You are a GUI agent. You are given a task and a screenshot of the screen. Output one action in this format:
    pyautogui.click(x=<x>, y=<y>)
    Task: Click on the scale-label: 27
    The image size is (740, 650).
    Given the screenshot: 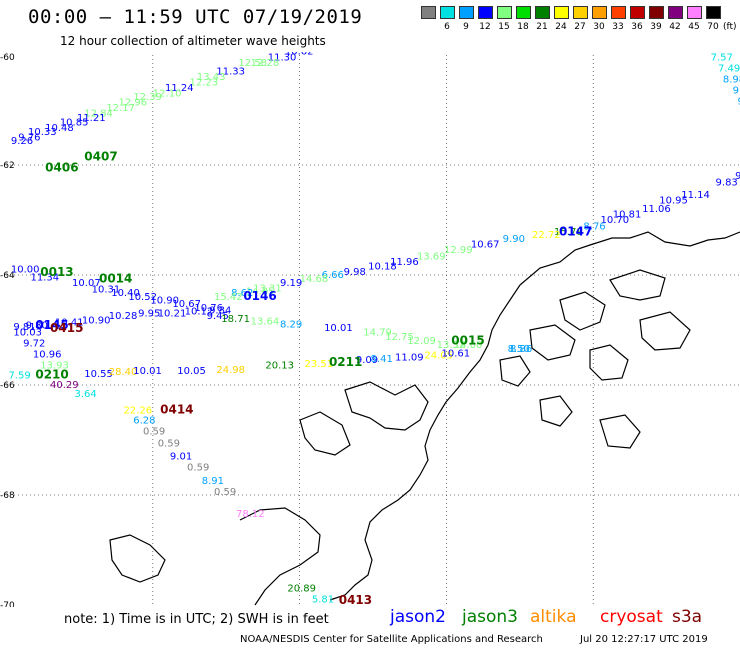 What is the action you would take?
    pyautogui.click(x=580, y=27)
    